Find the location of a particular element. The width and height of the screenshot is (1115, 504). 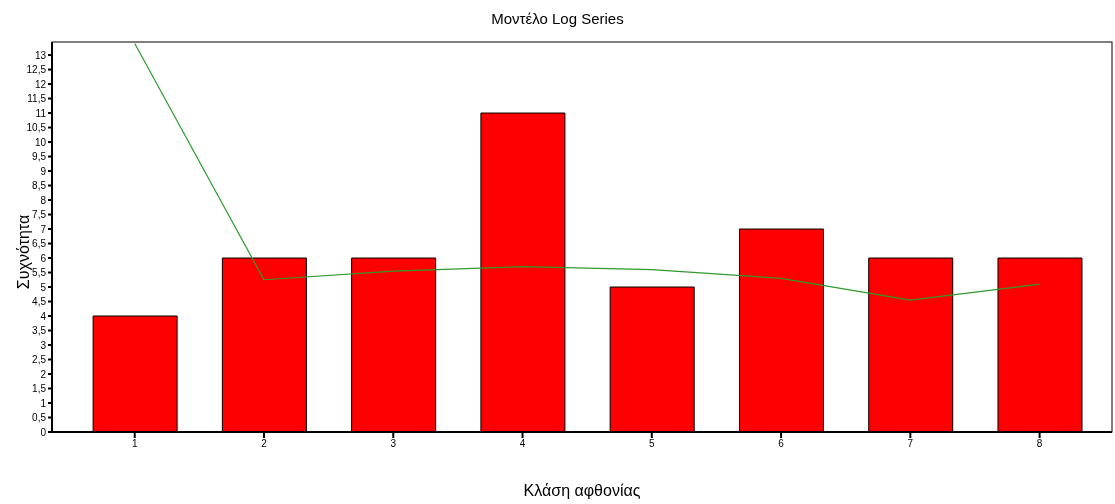

y-tick-label: 5,5 is located at coordinates (39, 273).